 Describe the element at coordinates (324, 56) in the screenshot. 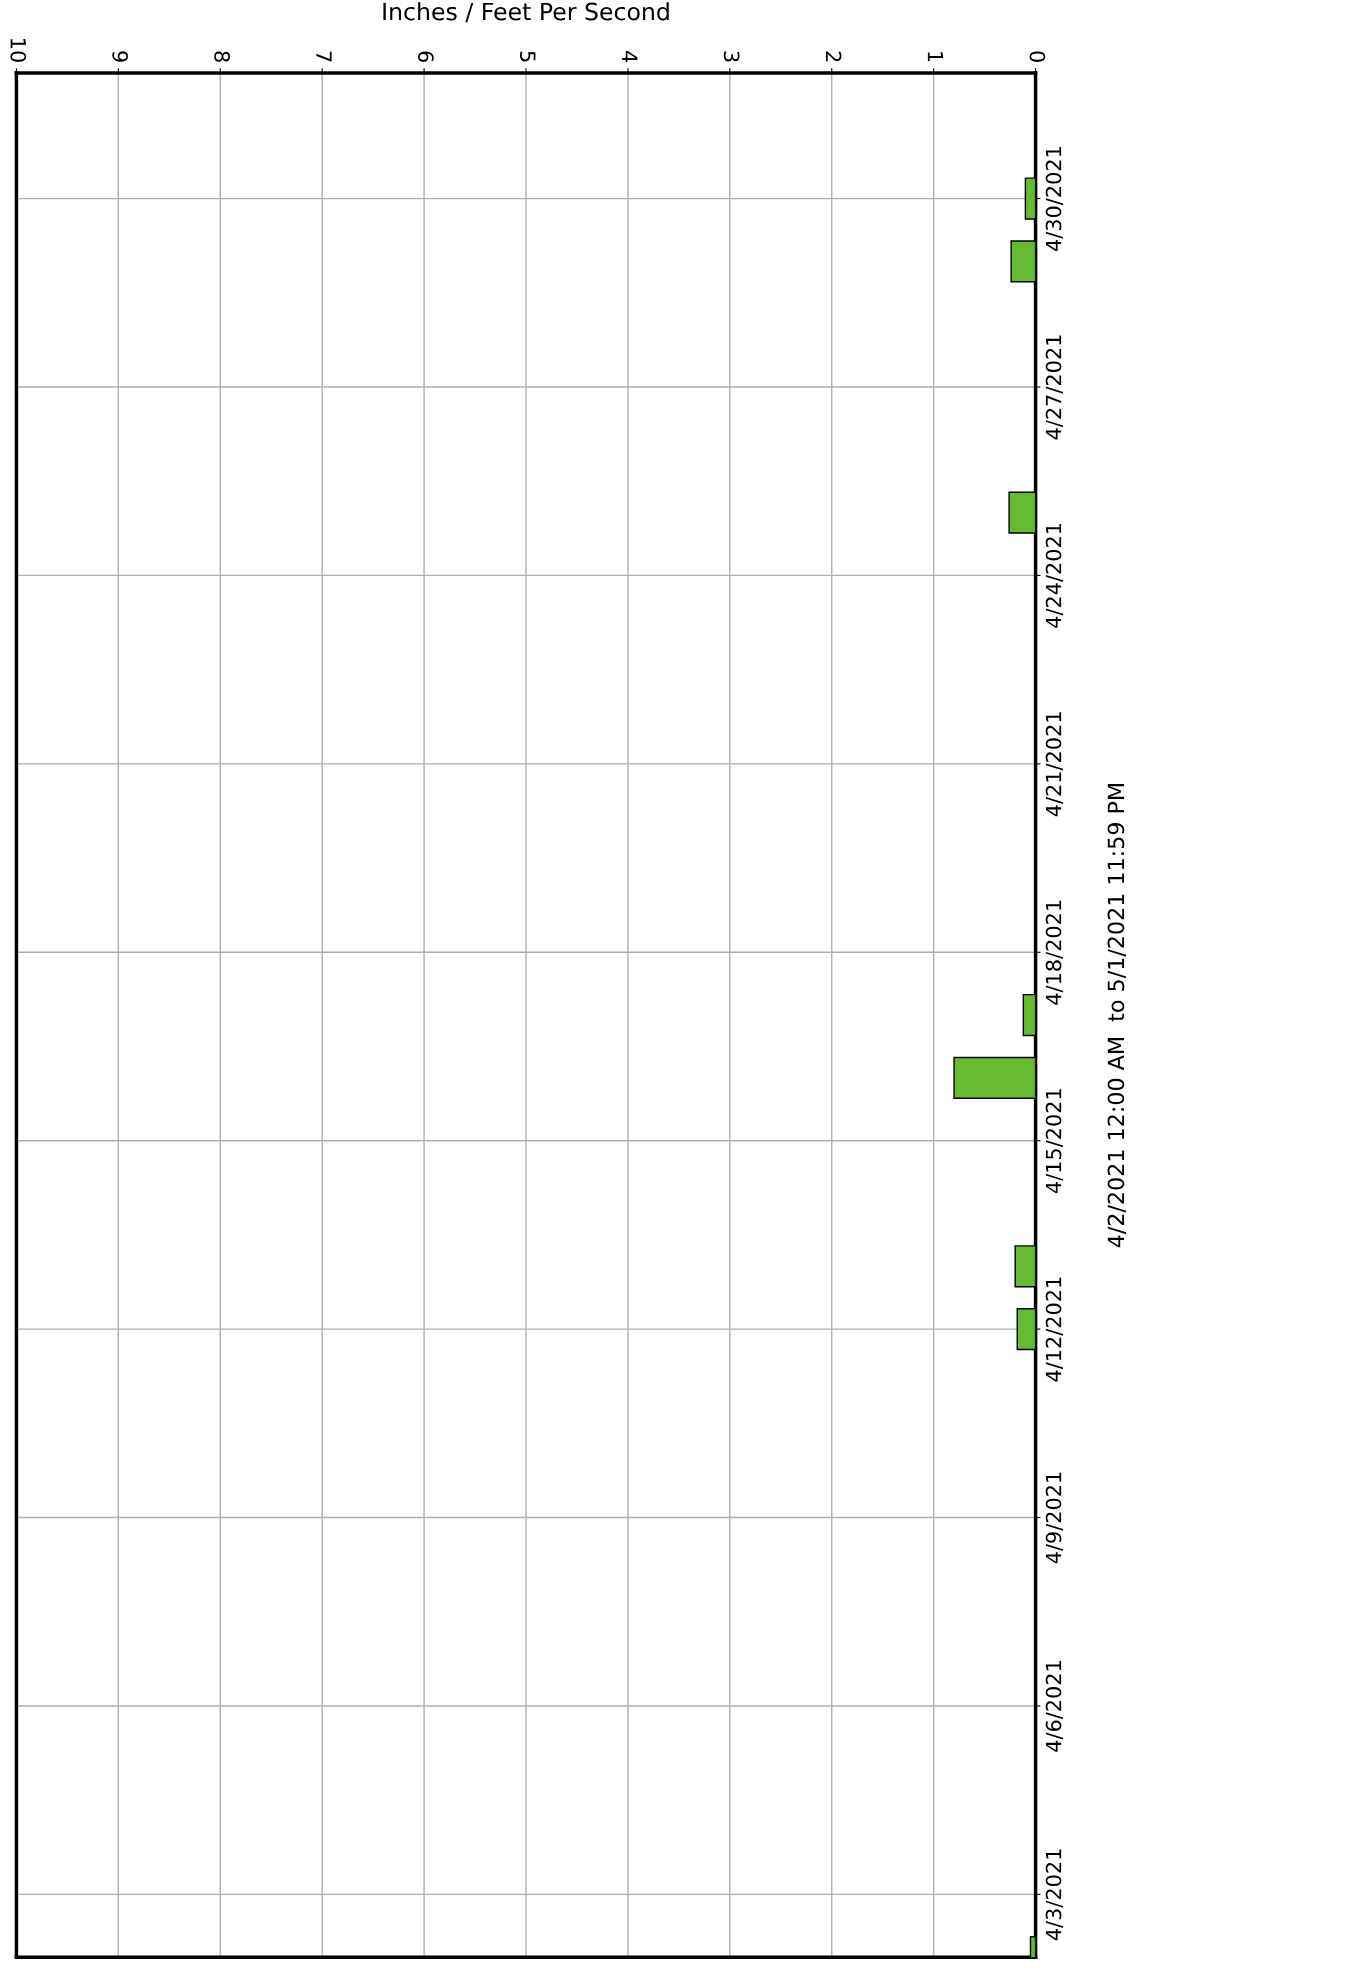

I see `x-tick-label: 7` at that location.